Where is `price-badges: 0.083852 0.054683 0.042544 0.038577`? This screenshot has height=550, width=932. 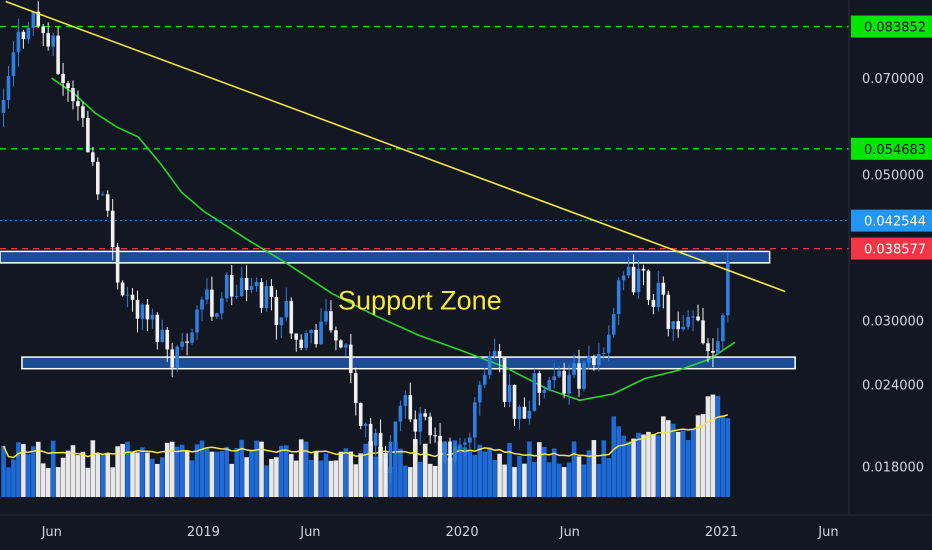
price-badges: 0.083852 0.054683 0.042544 0.038577 is located at coordinates (891, 137).